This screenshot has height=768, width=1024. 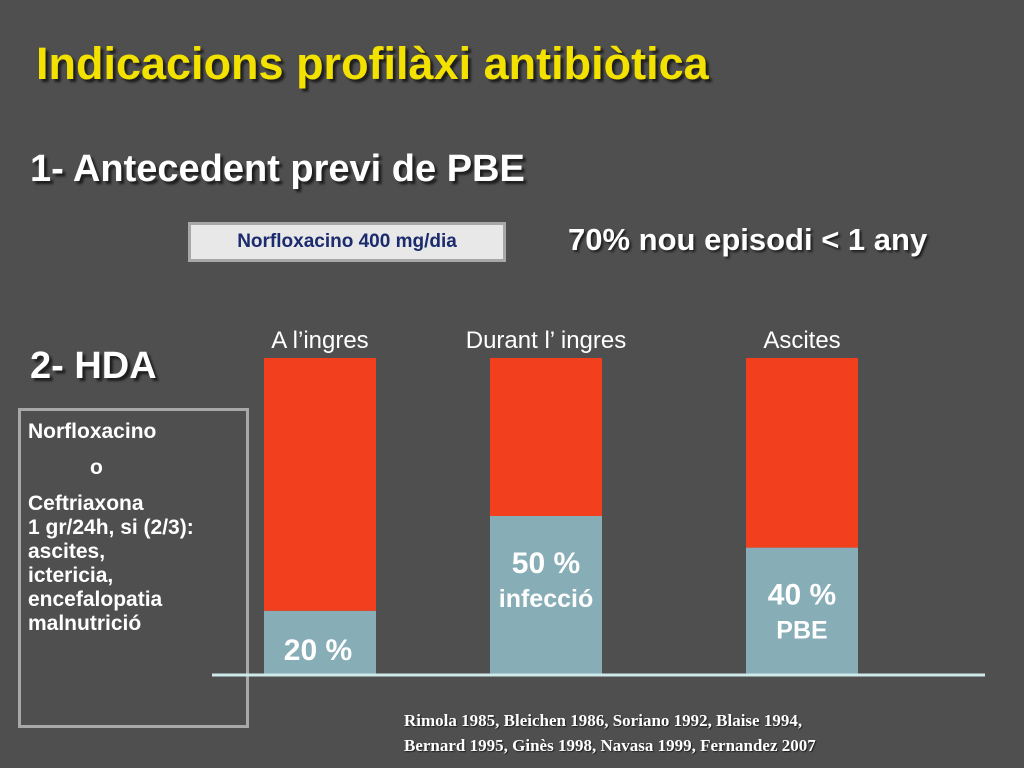 What do you see at coordinates (546, 340) in the screenshot?
I see `category-label: Durant l’ ingres` at bounding box center [546, 340].